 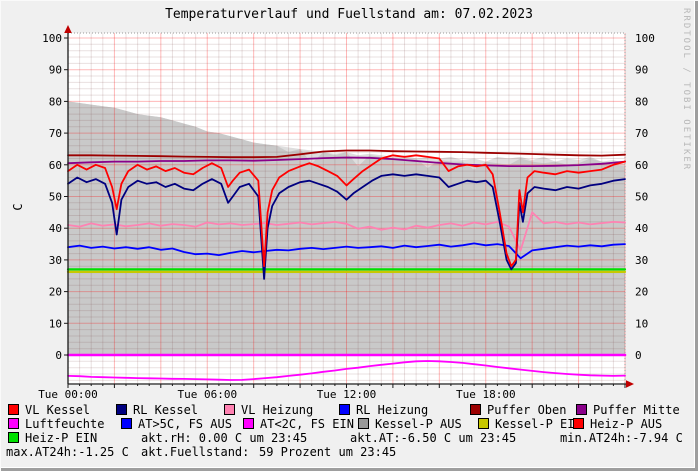 I want to click on stat-max-at24h: max.AT24h:-1.25 C, so click(x=67, y=451).